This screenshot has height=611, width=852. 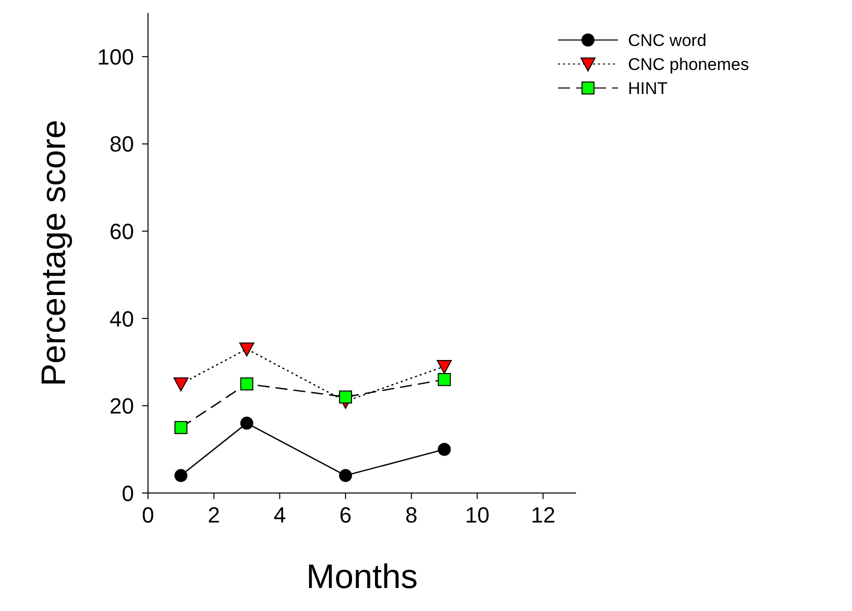 I want to click on legend-label: CNC phonemes, so click(x=688, y=64).